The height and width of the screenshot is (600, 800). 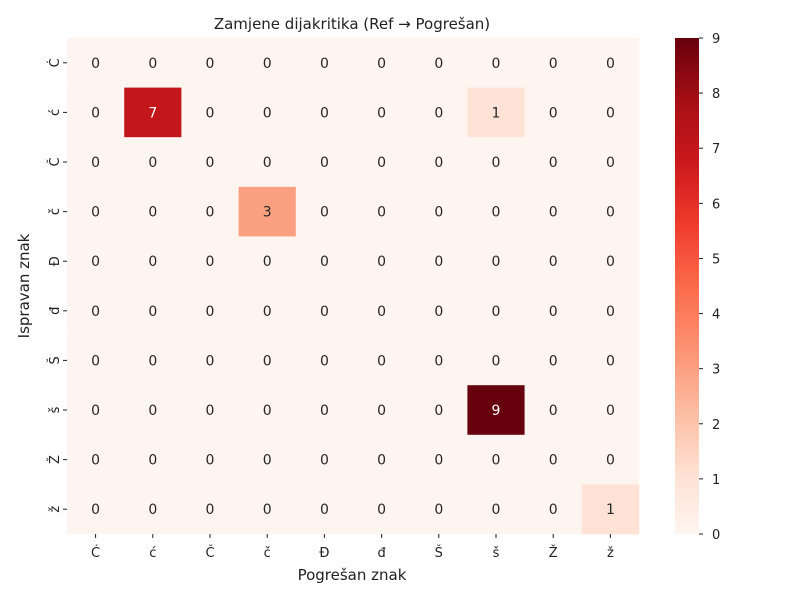 What do you see at coordinates (24, 285) in the screenshot?
I see `y-axis-label: Ispravan znak` at bounding box center [24, 285].